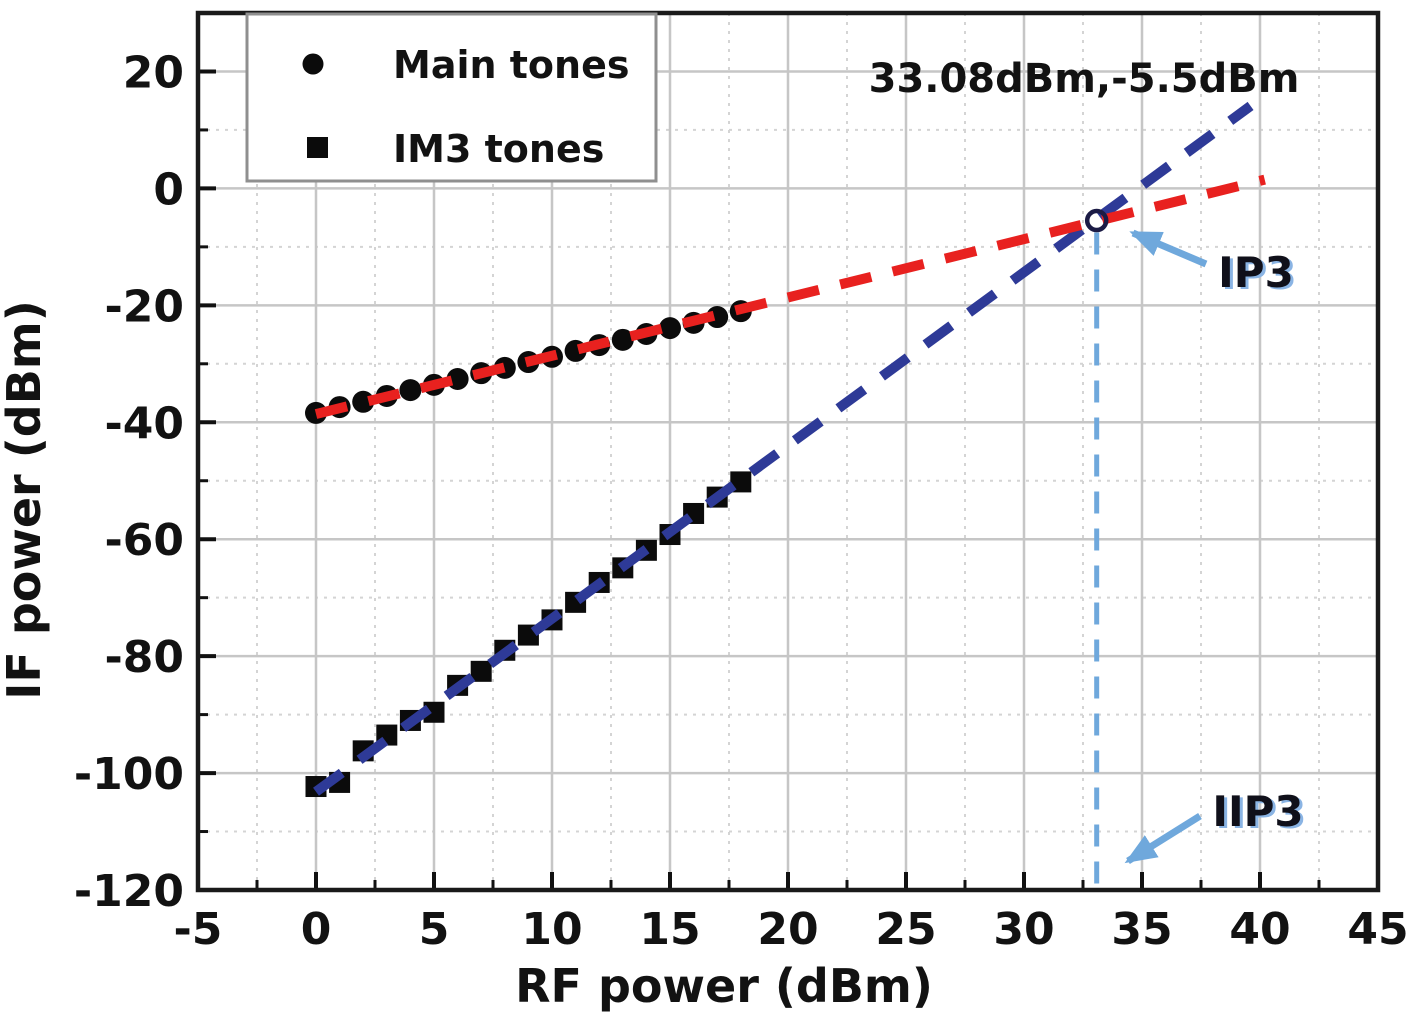 The width and height of the screenshot is (1408, 1029). I want to click on y-tick-label: -80, so click(145, 657).